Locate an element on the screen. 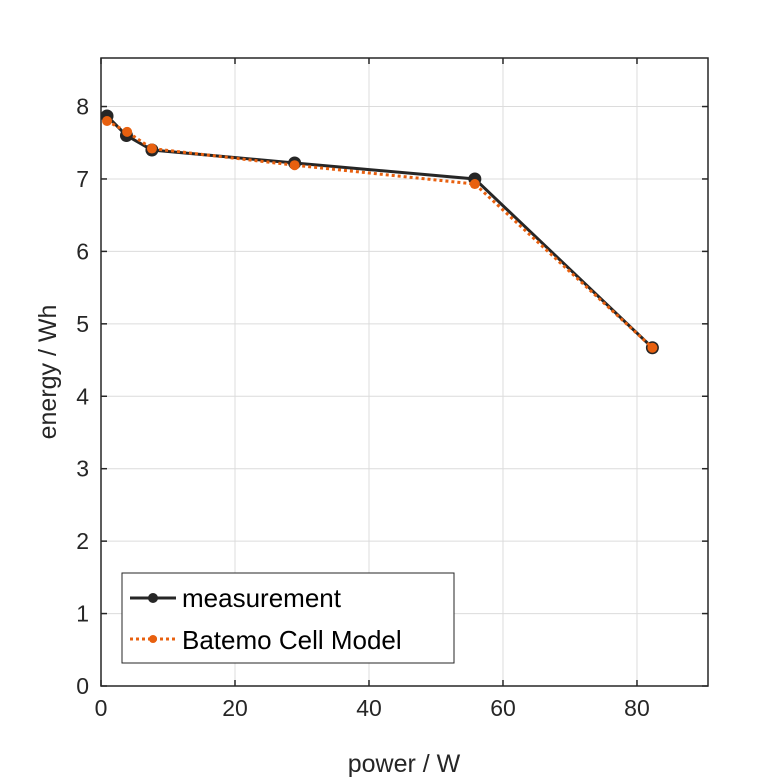  legend-label-measurement: measurement is located at coordinates (262, 598).